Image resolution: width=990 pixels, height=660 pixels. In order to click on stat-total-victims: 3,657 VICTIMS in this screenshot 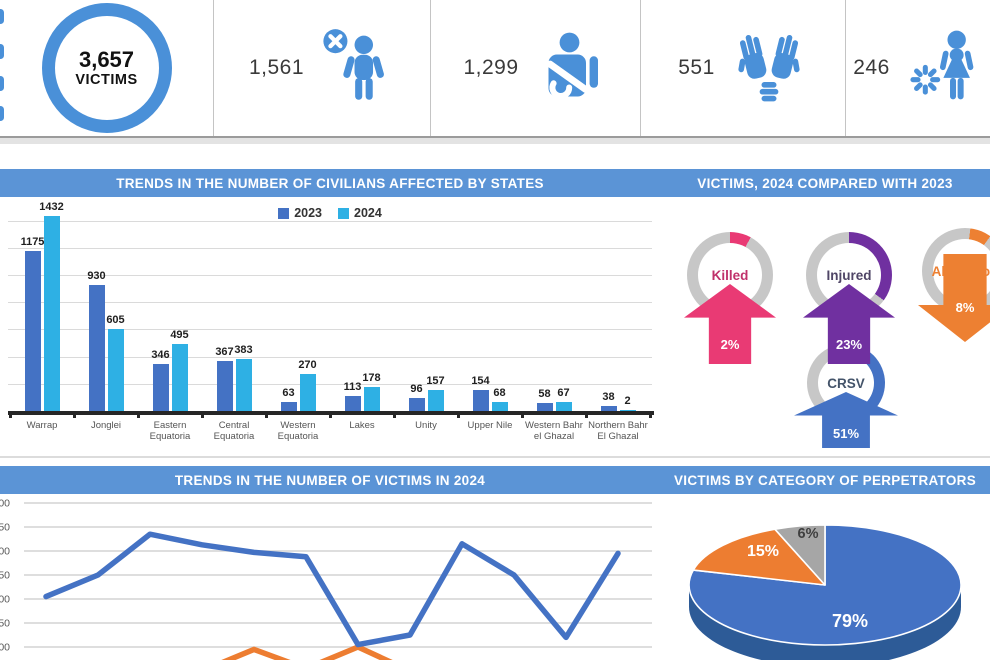, I will do `click(106, 68)`.